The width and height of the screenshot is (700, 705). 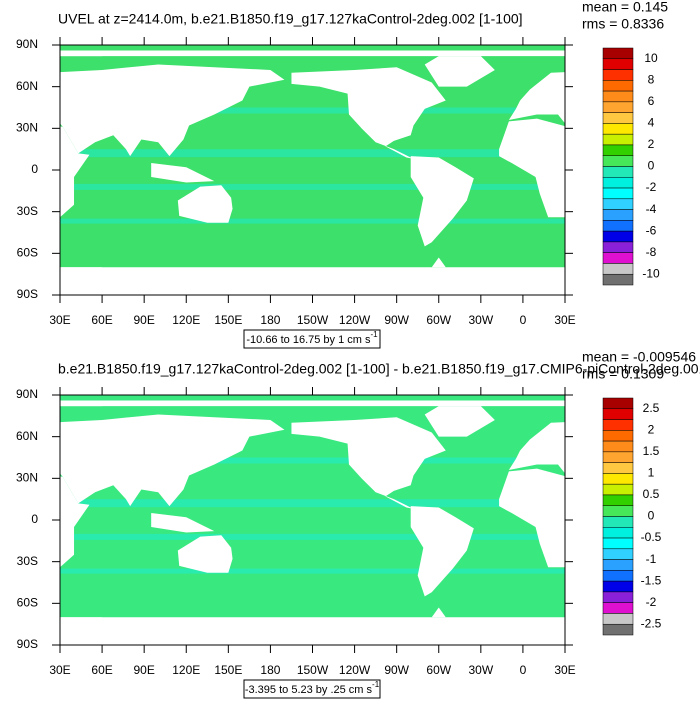 I want to click on mean-text: mean = 0.145, so click(x=625, y=7).